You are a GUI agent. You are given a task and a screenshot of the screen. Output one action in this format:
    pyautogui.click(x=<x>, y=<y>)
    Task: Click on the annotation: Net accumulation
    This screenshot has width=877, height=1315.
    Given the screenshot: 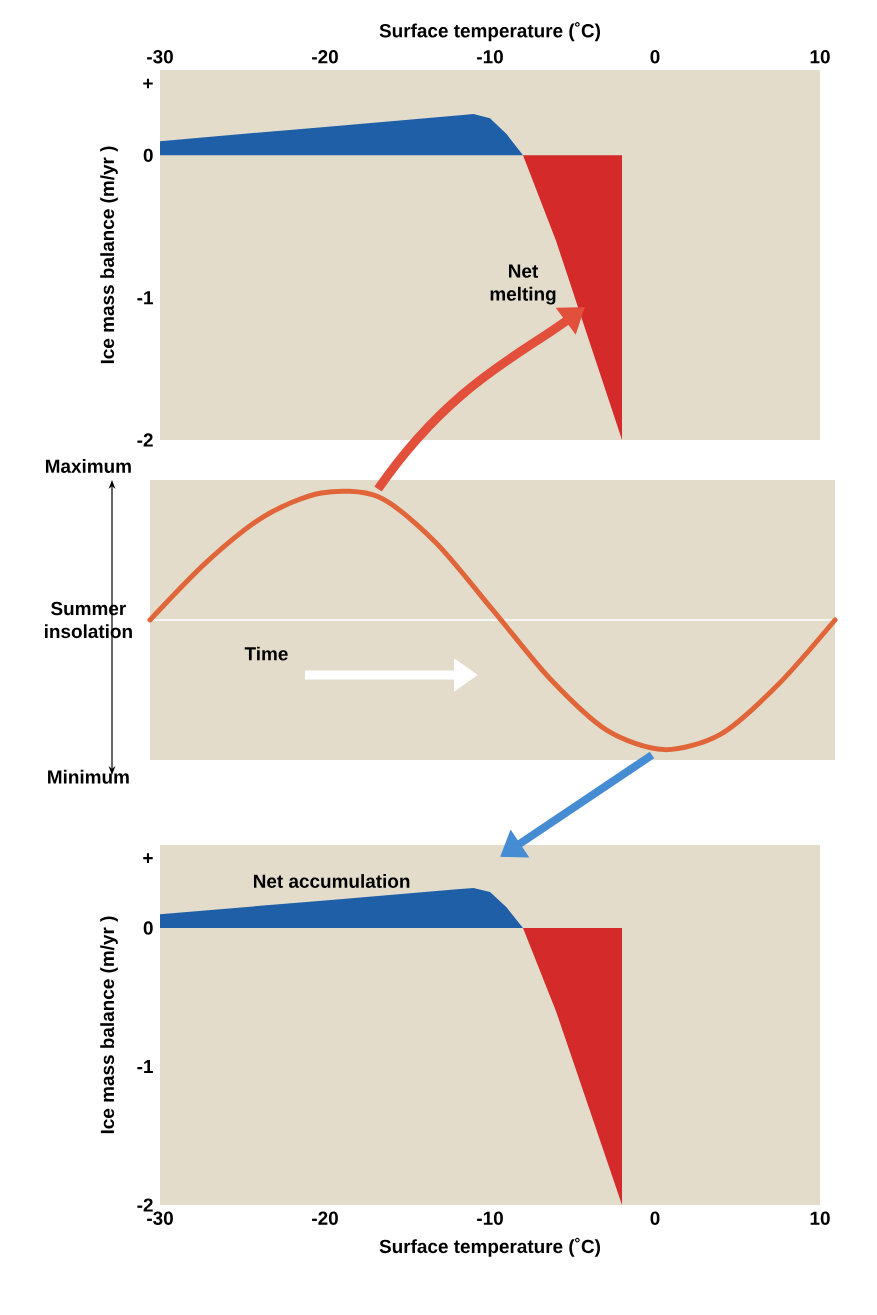 What is the action you would take?
    pyautogui.click(x=331, y=881)
    